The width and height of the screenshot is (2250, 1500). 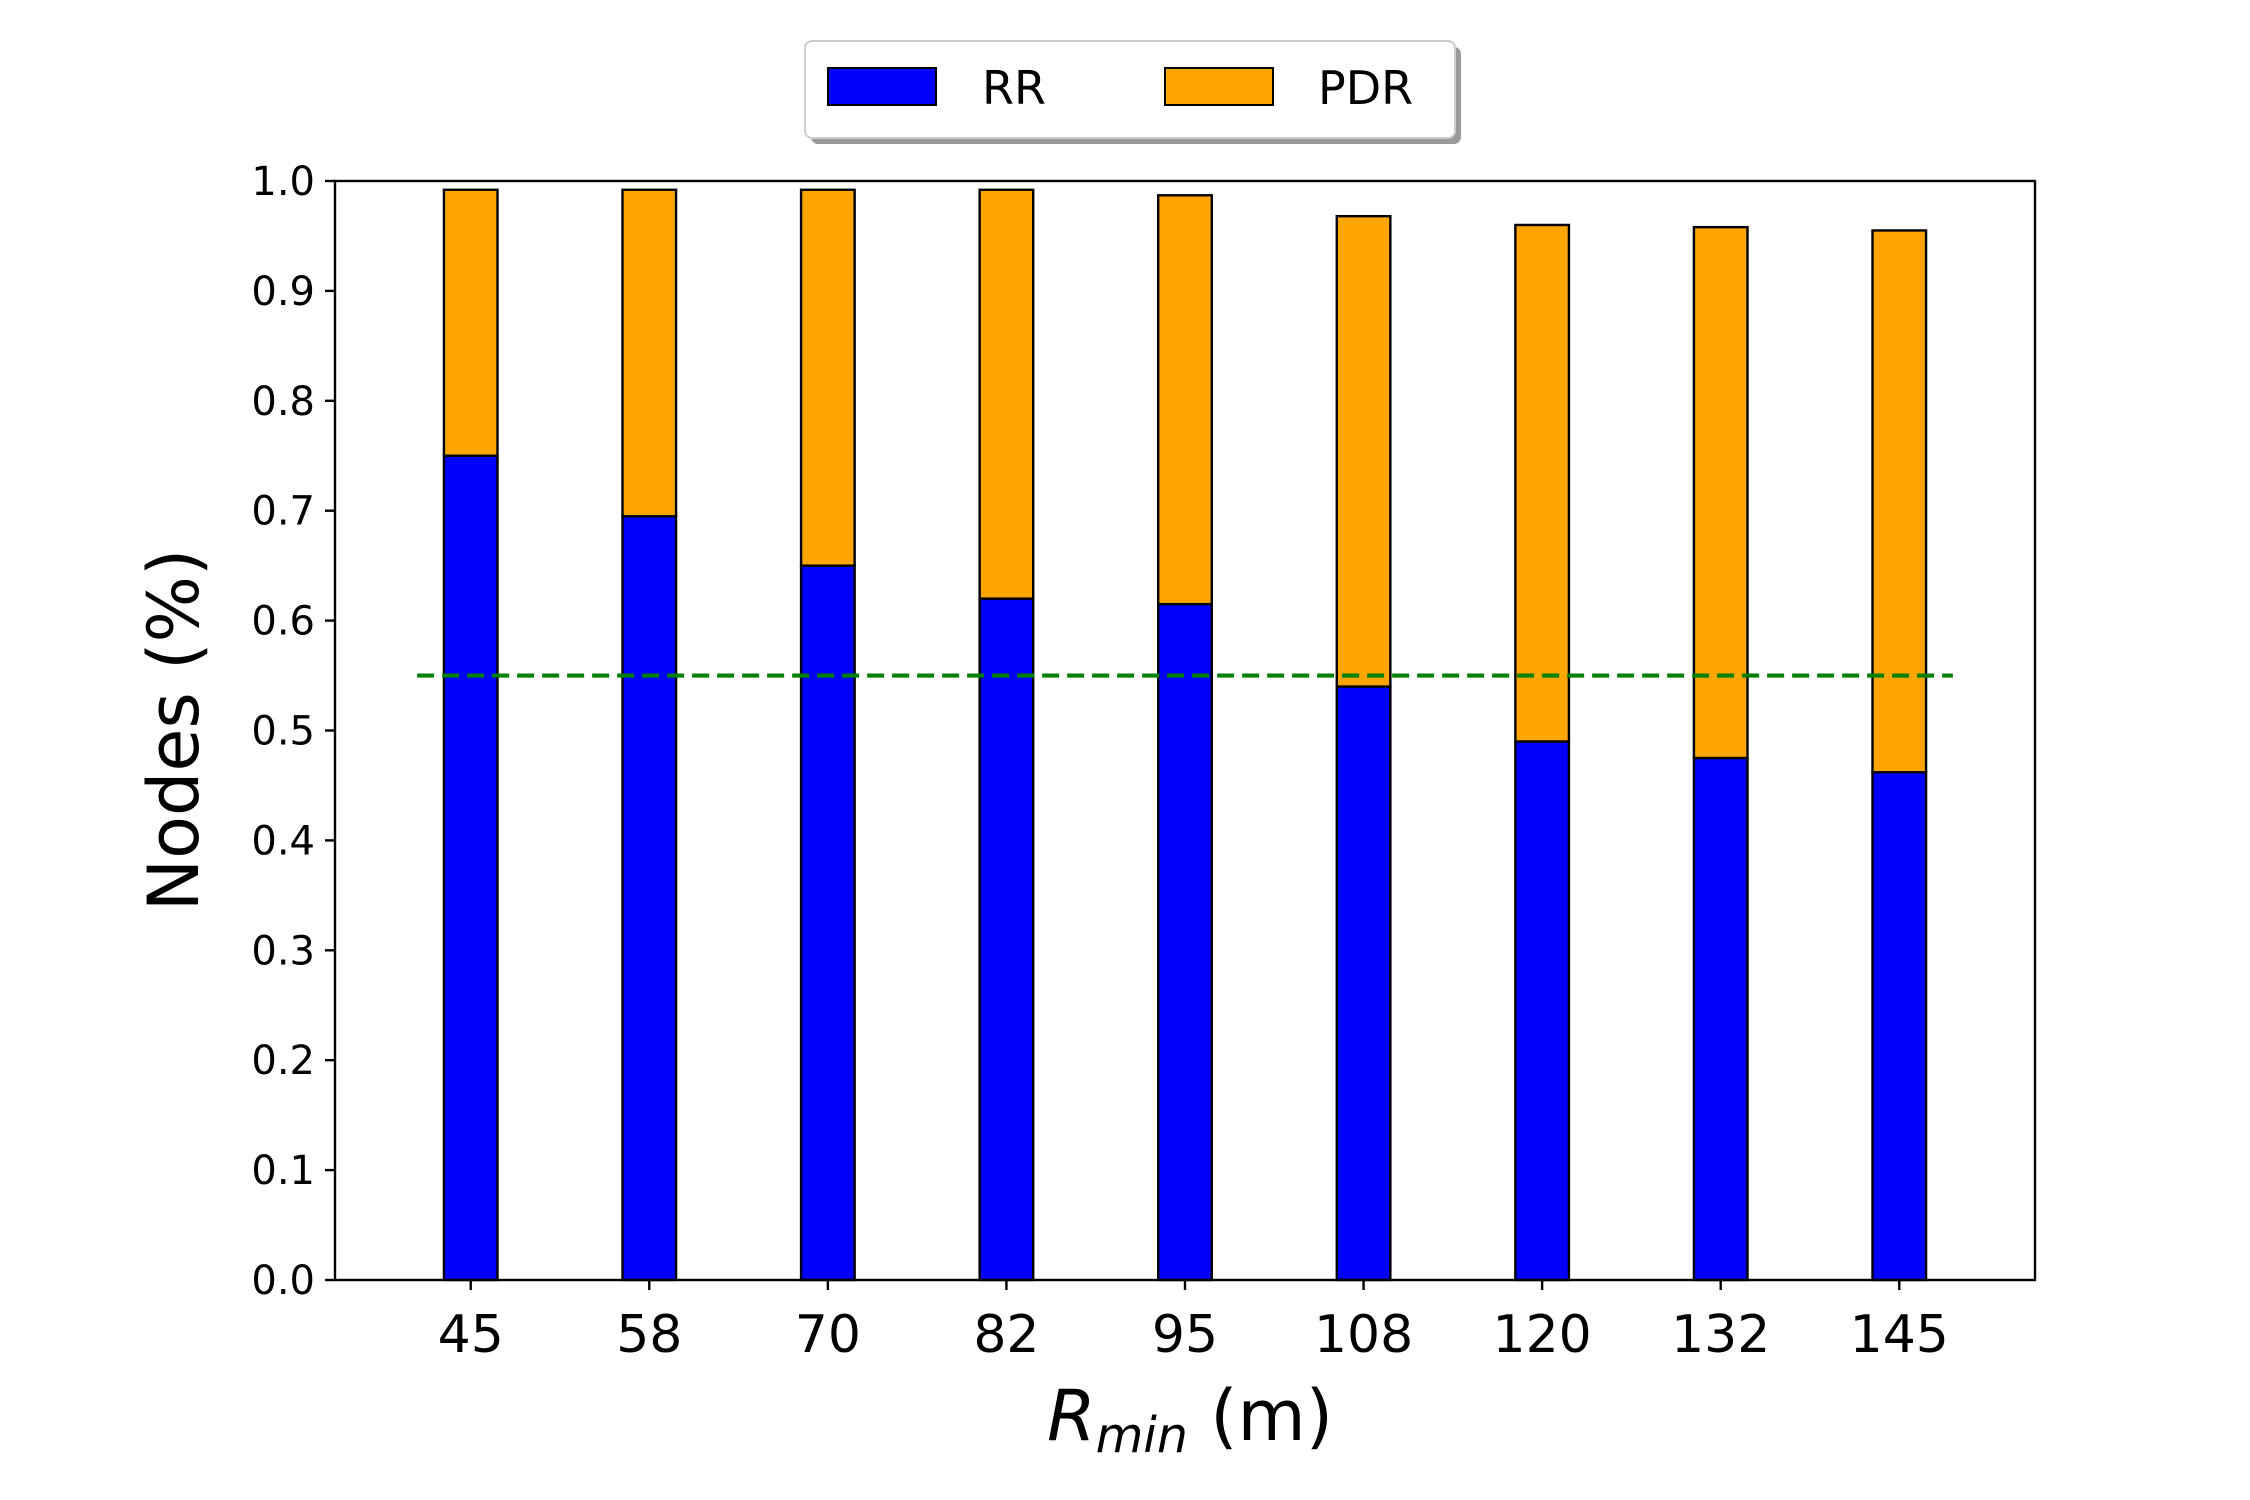 I want to click on x-tick-label: 108, so click(x=1363, y=1335).